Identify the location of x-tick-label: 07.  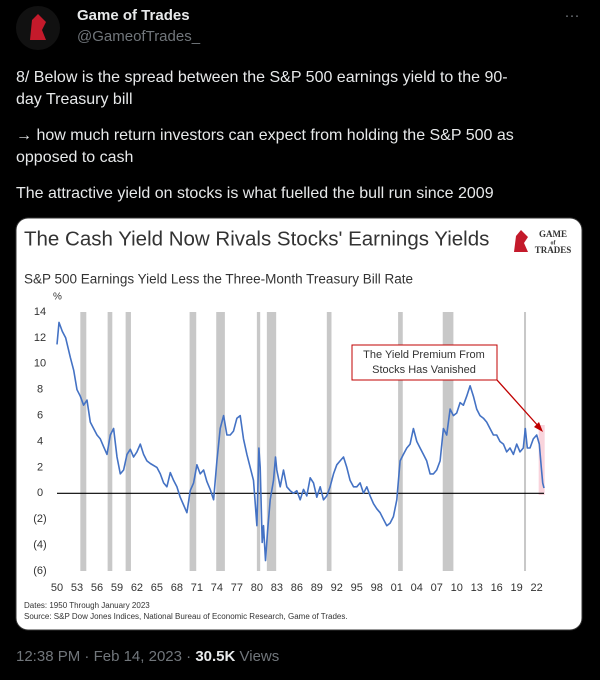
(437, 588).